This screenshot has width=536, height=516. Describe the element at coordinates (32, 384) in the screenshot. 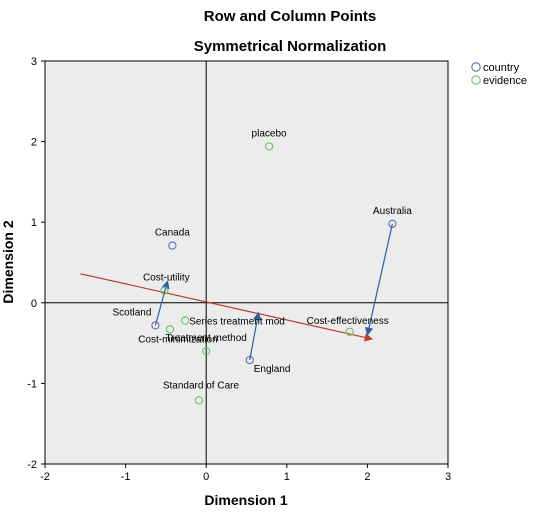

I see `y-tick-label: -1` at that location.